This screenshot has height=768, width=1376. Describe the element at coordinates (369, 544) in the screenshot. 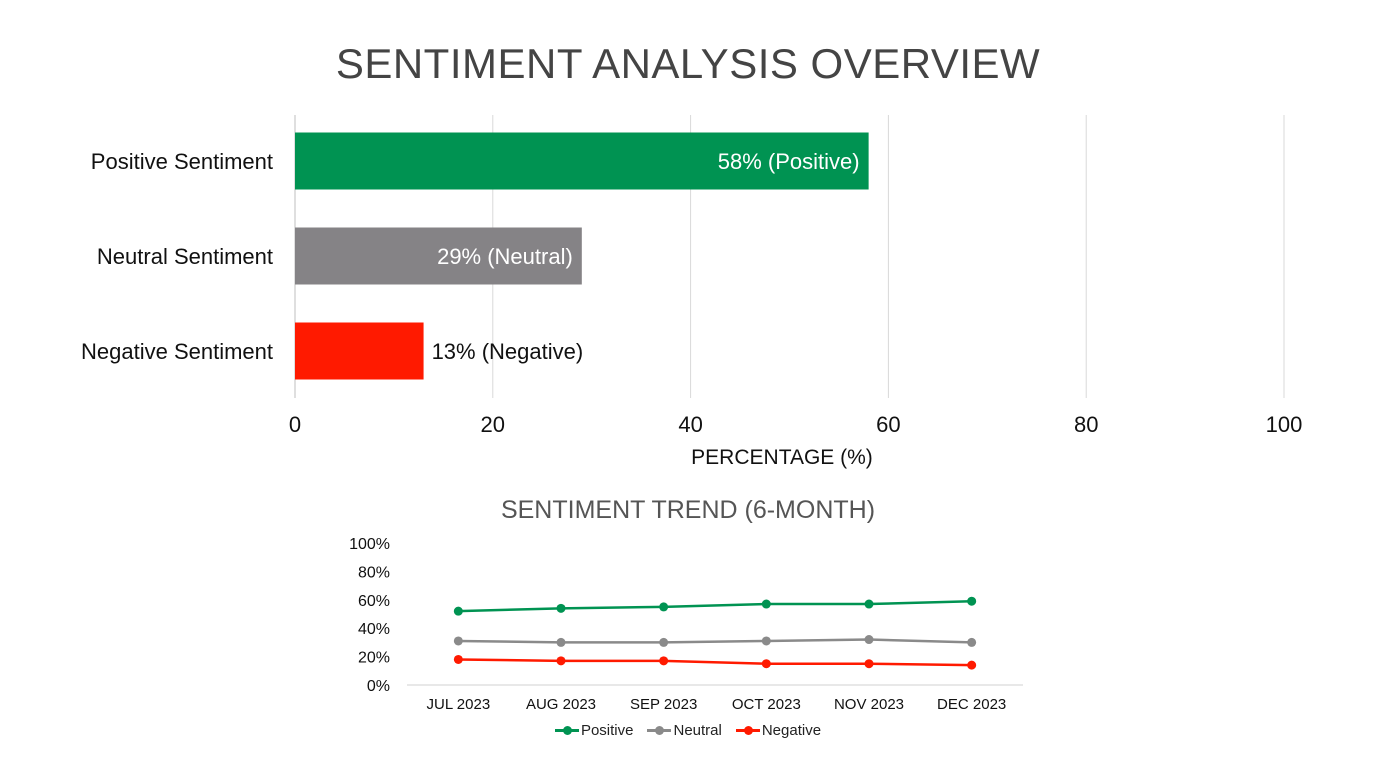

I see `y-tick-label: 100%` at that location.